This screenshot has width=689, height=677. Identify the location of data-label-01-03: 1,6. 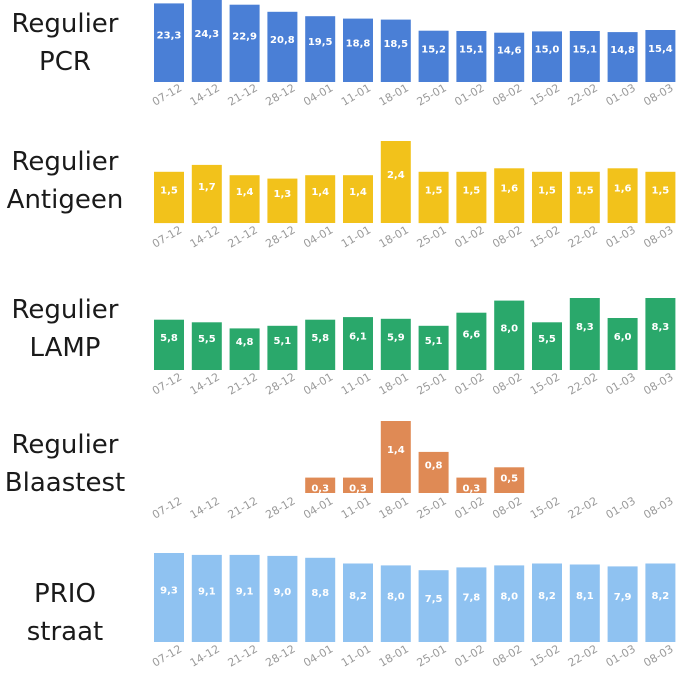
(623, 189).